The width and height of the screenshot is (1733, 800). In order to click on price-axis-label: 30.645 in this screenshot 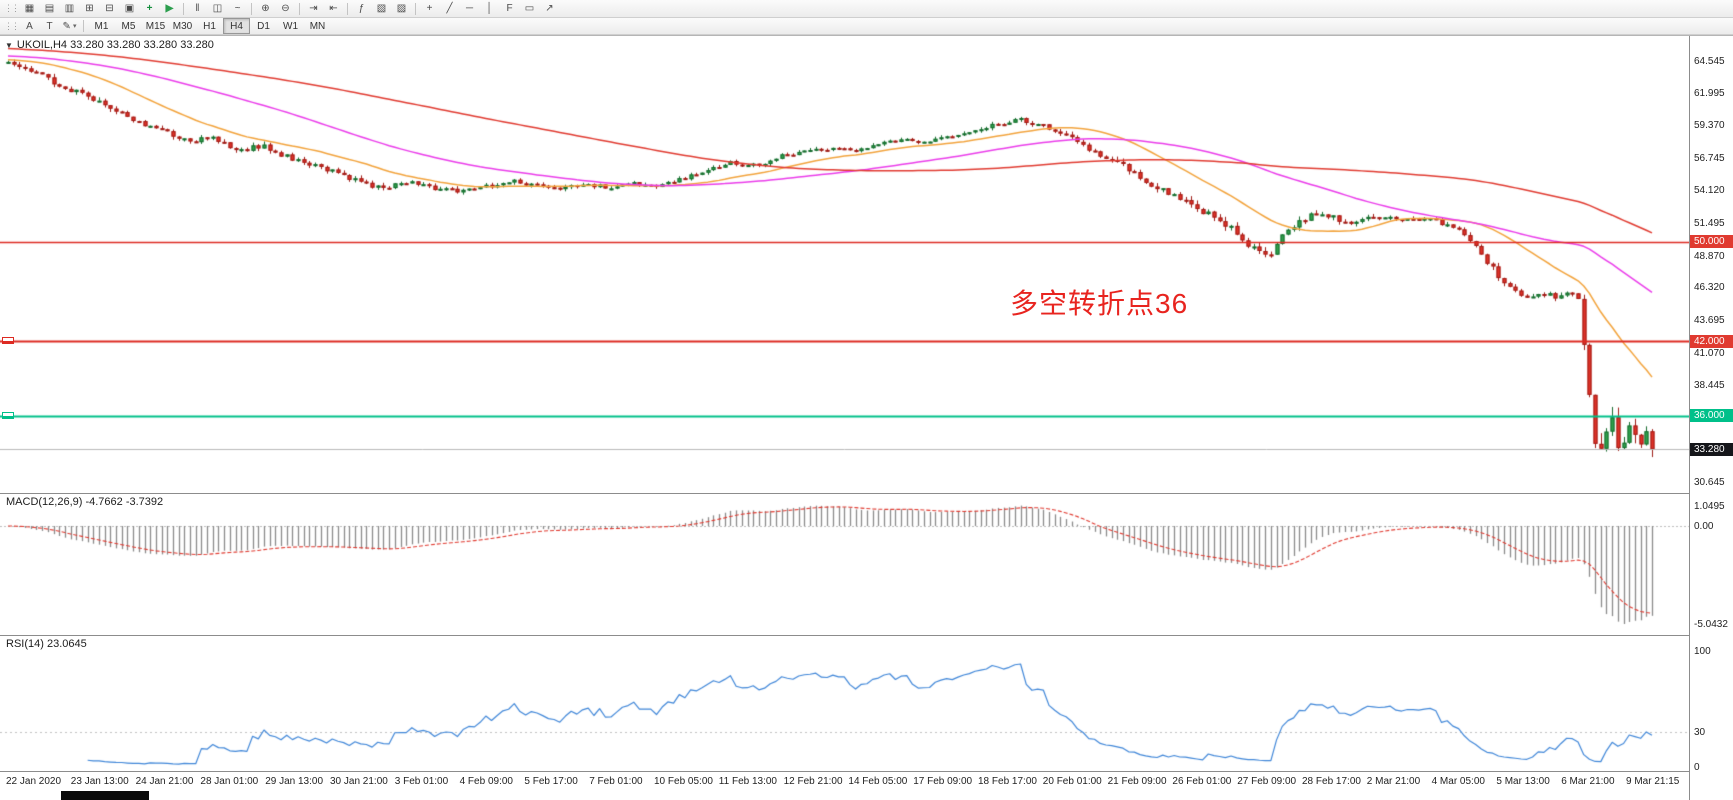, I will do `click(1709, 483)`.